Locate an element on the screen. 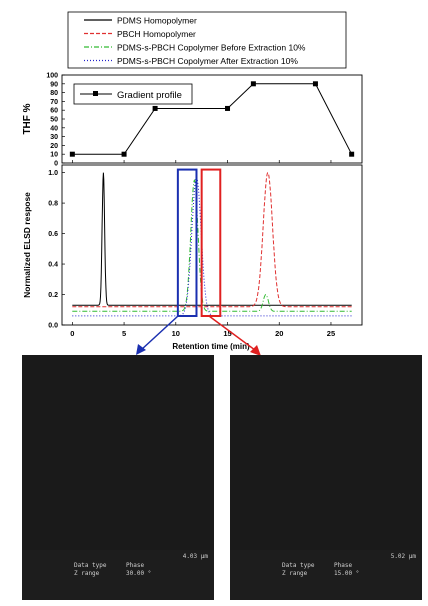  legend-label: PBCH Homopolymer is located at coordinates (156, 34).